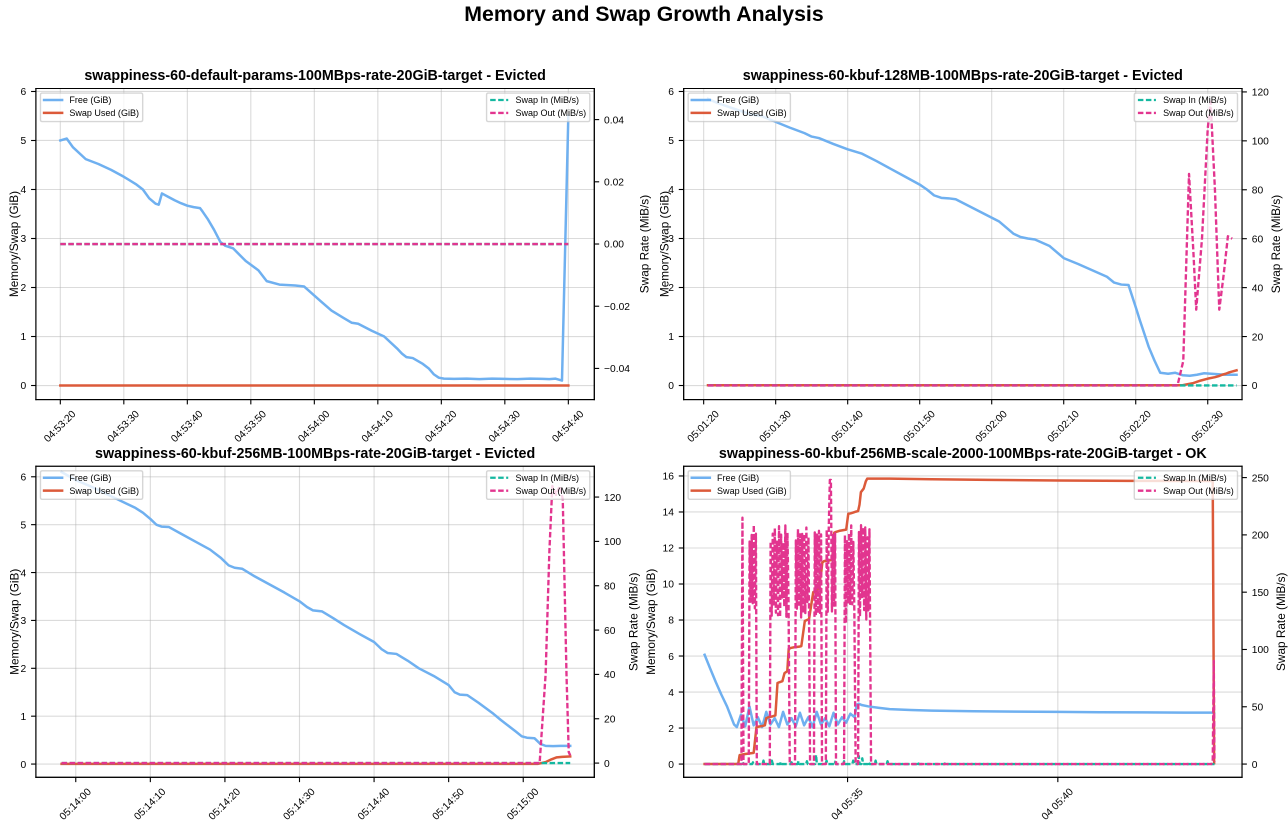 Image resolution: width=1288 pixels, height=824 pixels. What do you see at coordinates (614, 120) in the screenshot?
I see `svg-text: 0.04` at bounding box center [614, 120].